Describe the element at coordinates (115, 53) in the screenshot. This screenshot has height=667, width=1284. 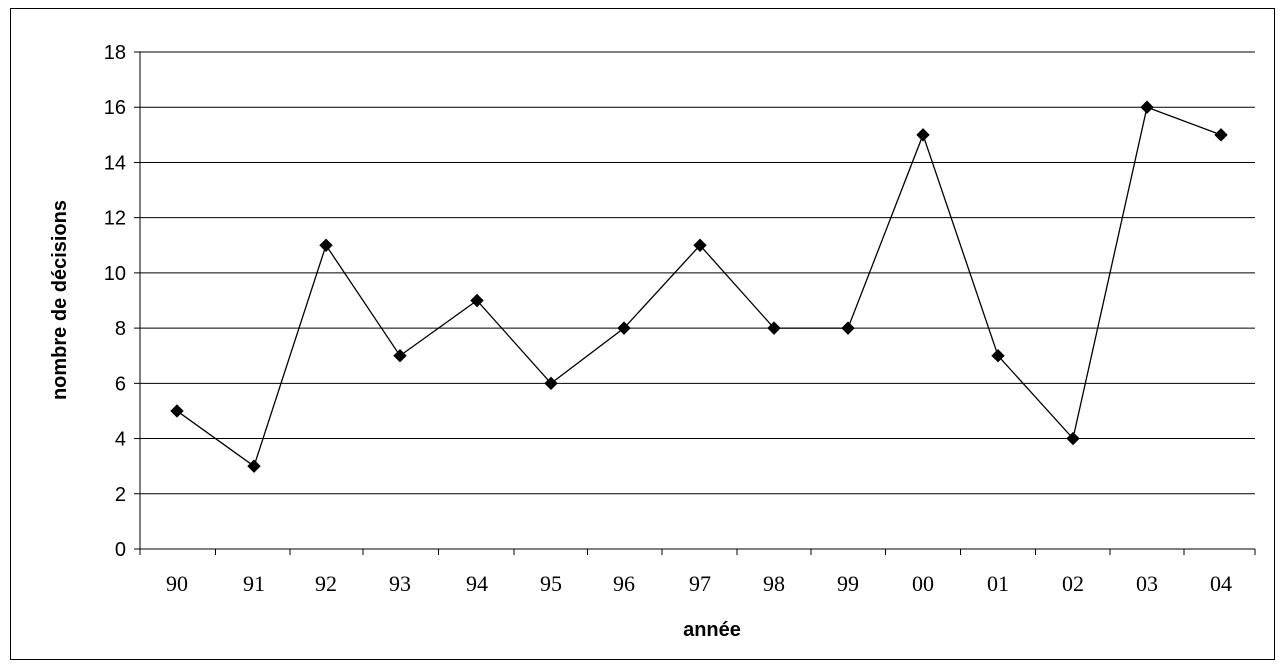
I see `y-tick-label: 18` at that location.